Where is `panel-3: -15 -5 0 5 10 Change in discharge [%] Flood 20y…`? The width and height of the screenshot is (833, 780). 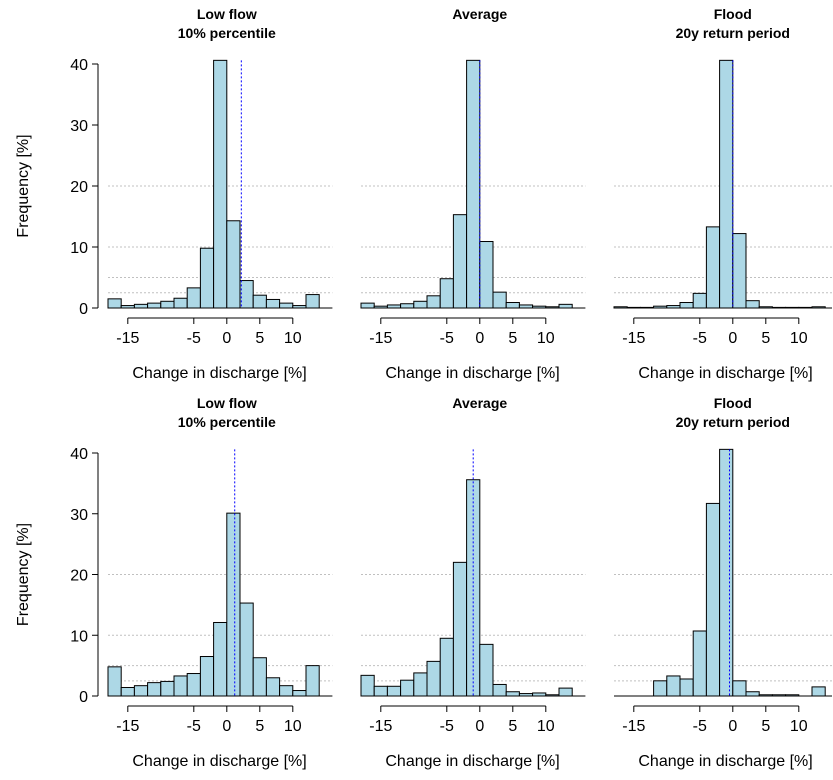 panel-3: -15 -5 0 5 10 Change in discharge [%] Flood 20y… is located at coordinates (722, 194).